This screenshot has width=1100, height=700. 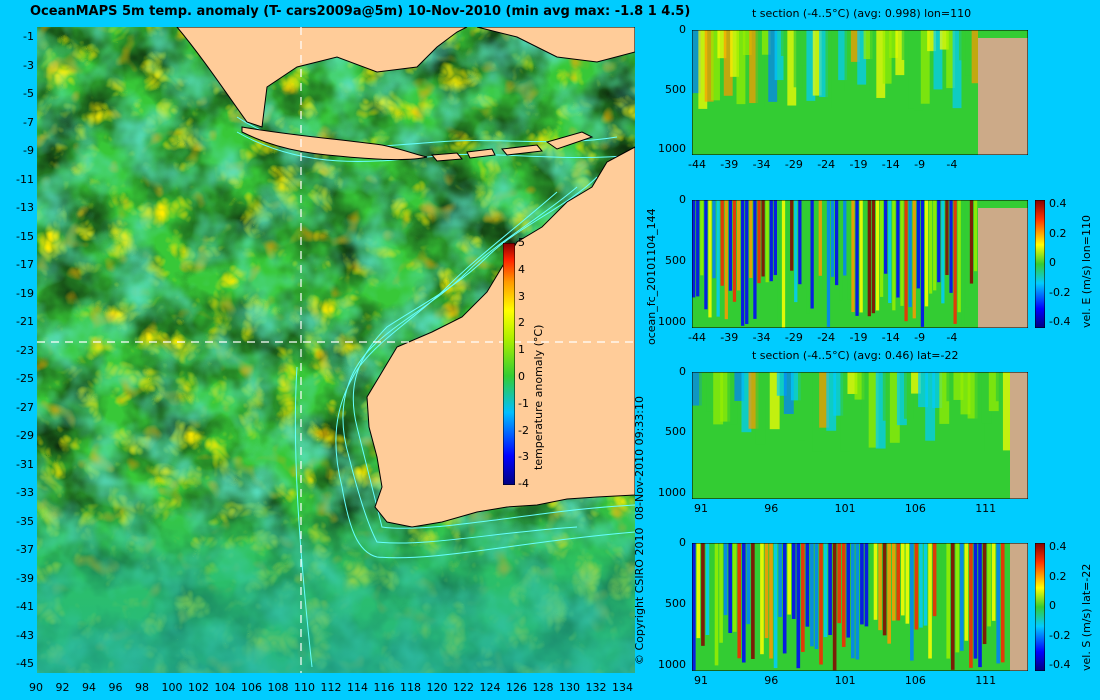 What do you see at coordinates (538, 397) in the screenshot?
I see `colorbar-label: temperature anomaly (°C)` at bounding box center [538, 397].